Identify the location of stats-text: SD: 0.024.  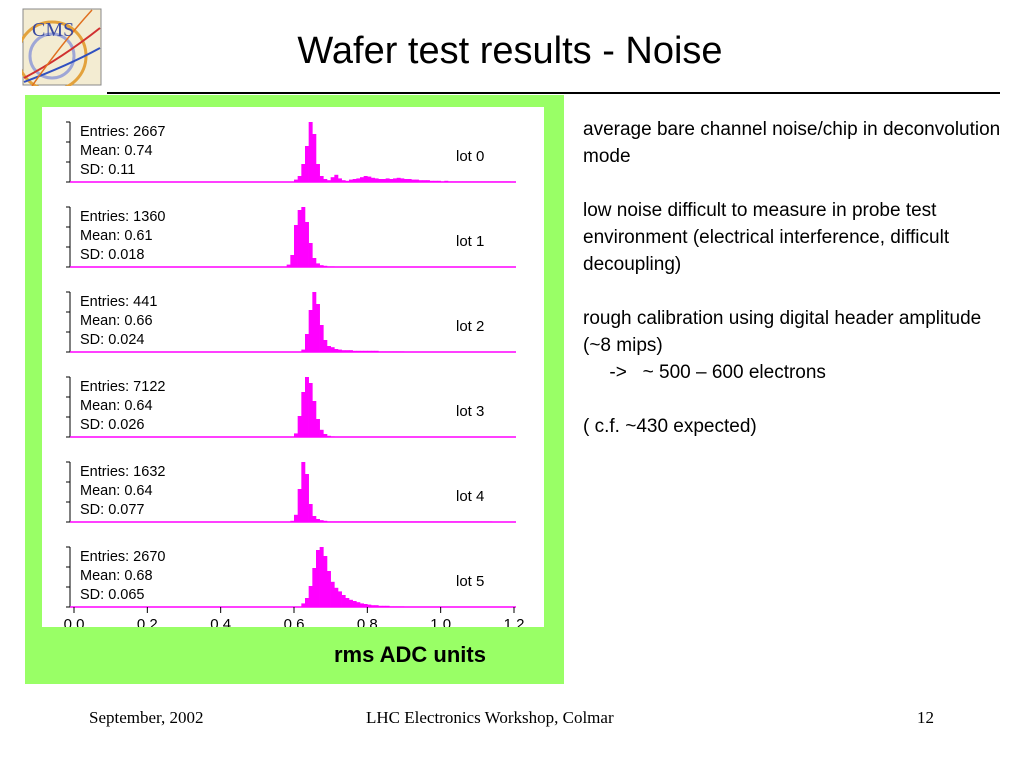
(112, 340).